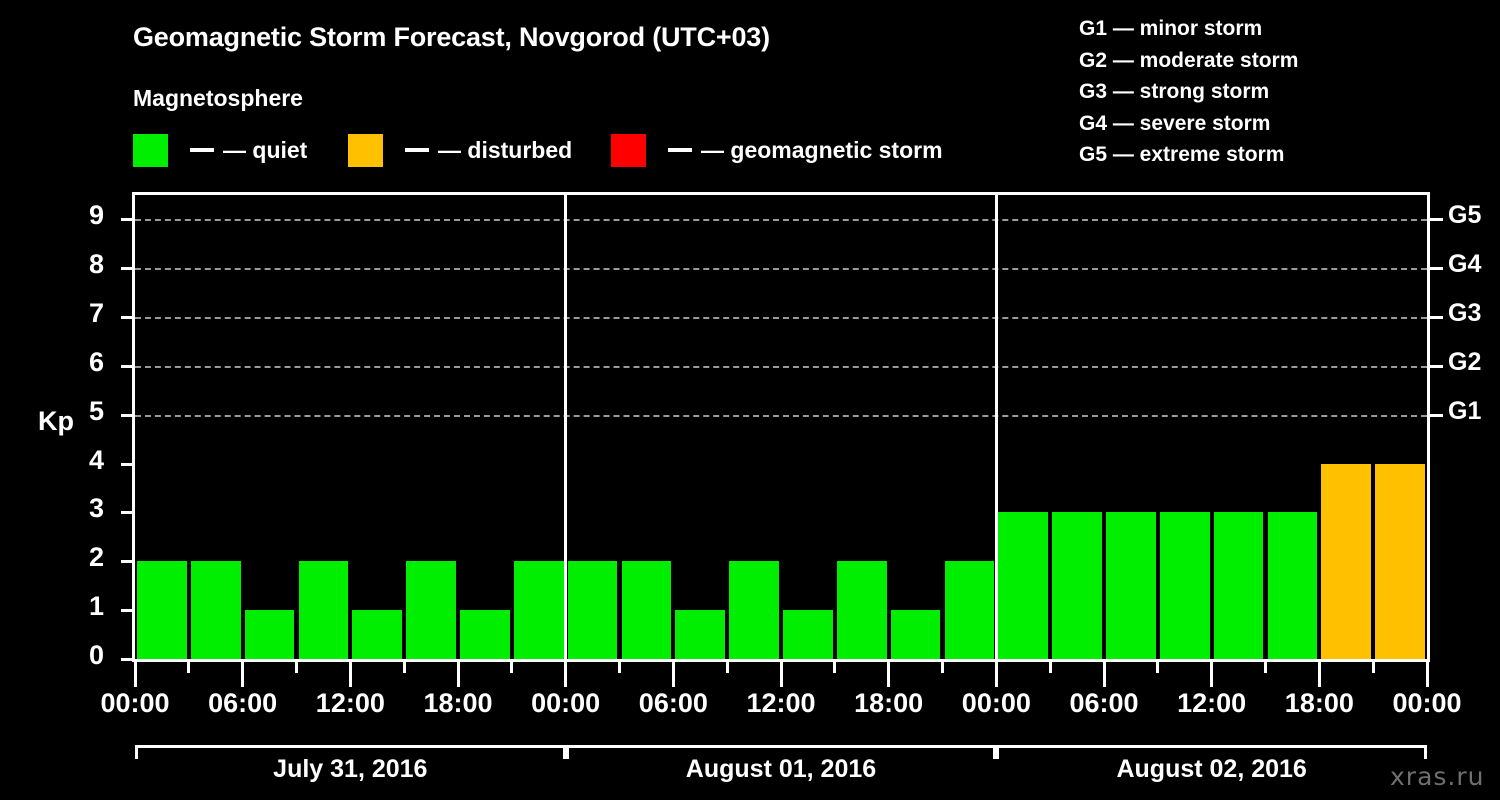  What do you see at coordinates (822, 149) in the screenshot?
I see `legend-label-geomagnetic-storm: — geomagnetic storm` at bounding box center [822, 149].